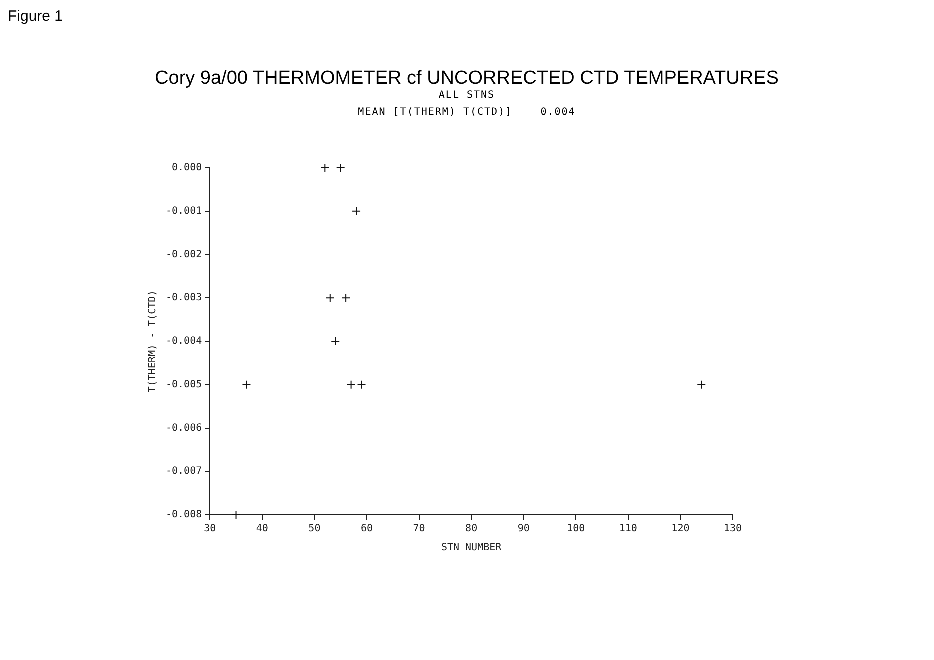  I want to click on x-tick-label: 50, so click(314, 529).